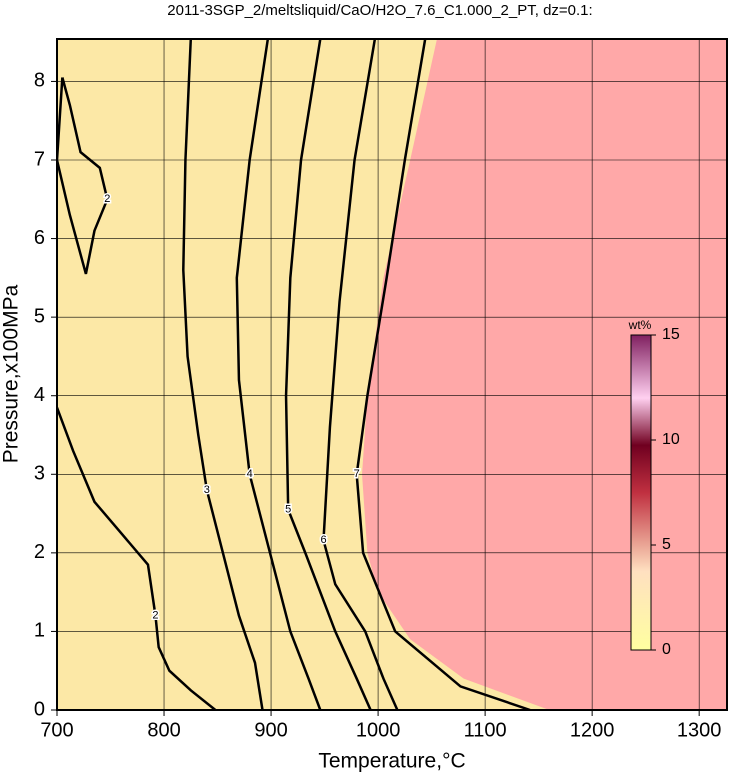 This screenshot has width=734, height=781. What do you see at coordinates (485, 730) in the screenshot?
I see `x-tick-label: 1100` at bounding box center [485, 730].